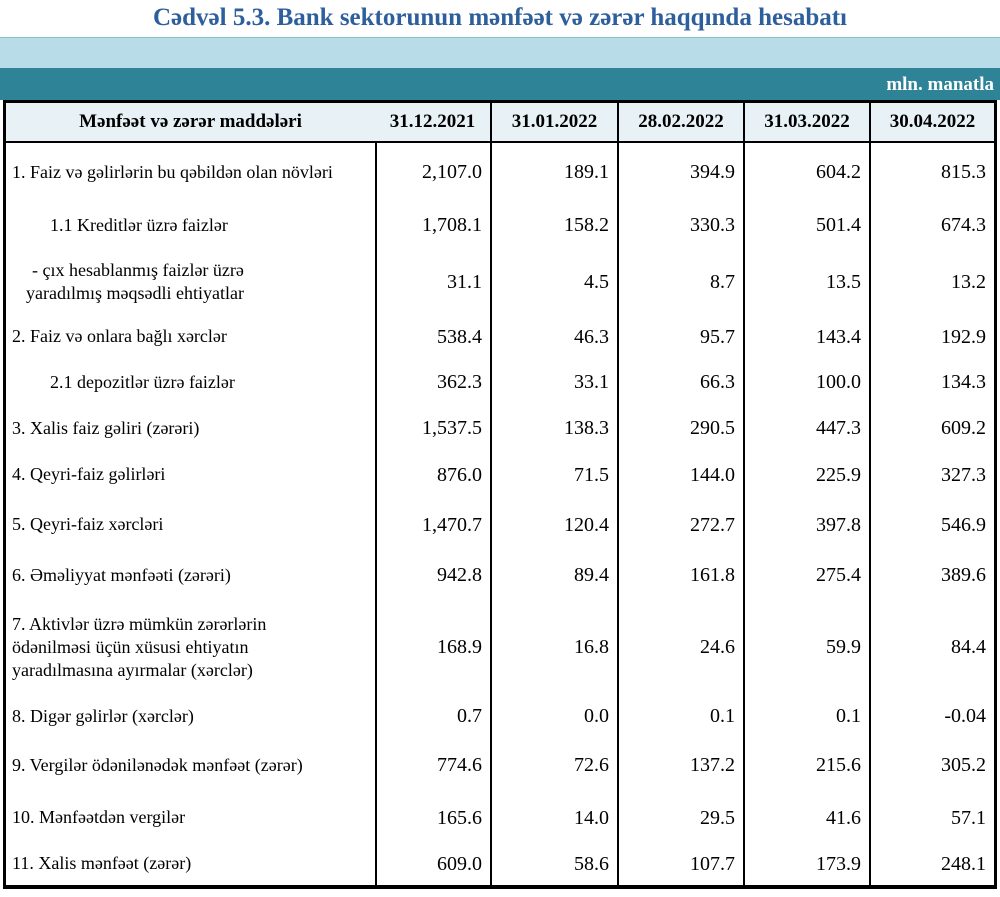 The height and width of the screenshot is (897, 1000). What do you see at coordinates (553, 337) in the screenshot?
I see `row-value: 46.3` at bounding box center [553, 337].